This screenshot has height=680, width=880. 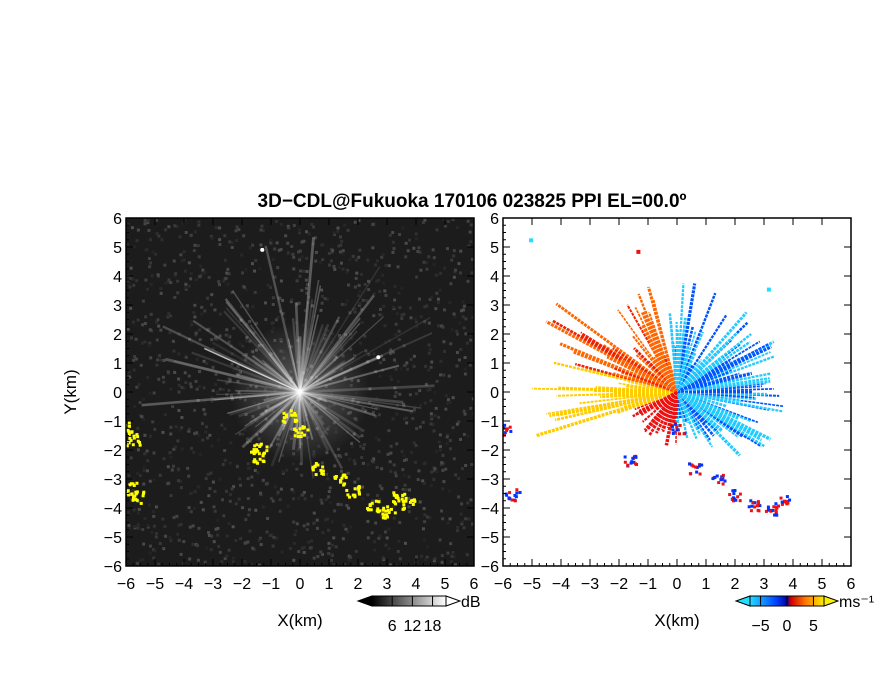 I want to click on reflectivity-x-tick-label: 6, so click(x=474, y=584).